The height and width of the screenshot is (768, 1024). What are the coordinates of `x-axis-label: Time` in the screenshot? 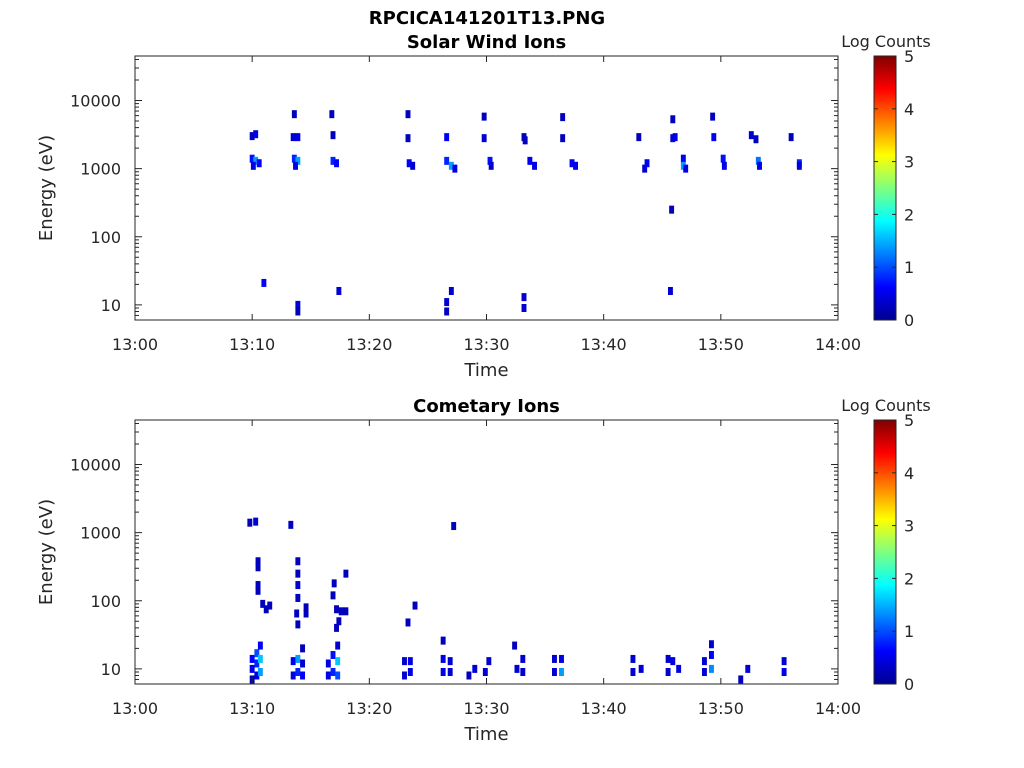 It's located at (485, 370).